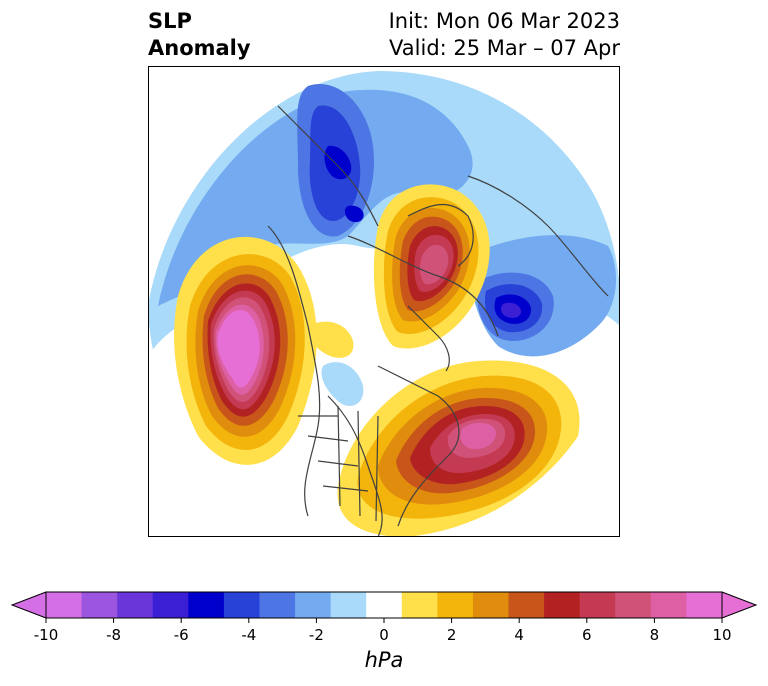 This screenshot has width=768, height=686. What do you see at coordinates (46, 635) in the screenshot?
I see `colorbar-tick-label: -10` at bounding box center [46, 635].